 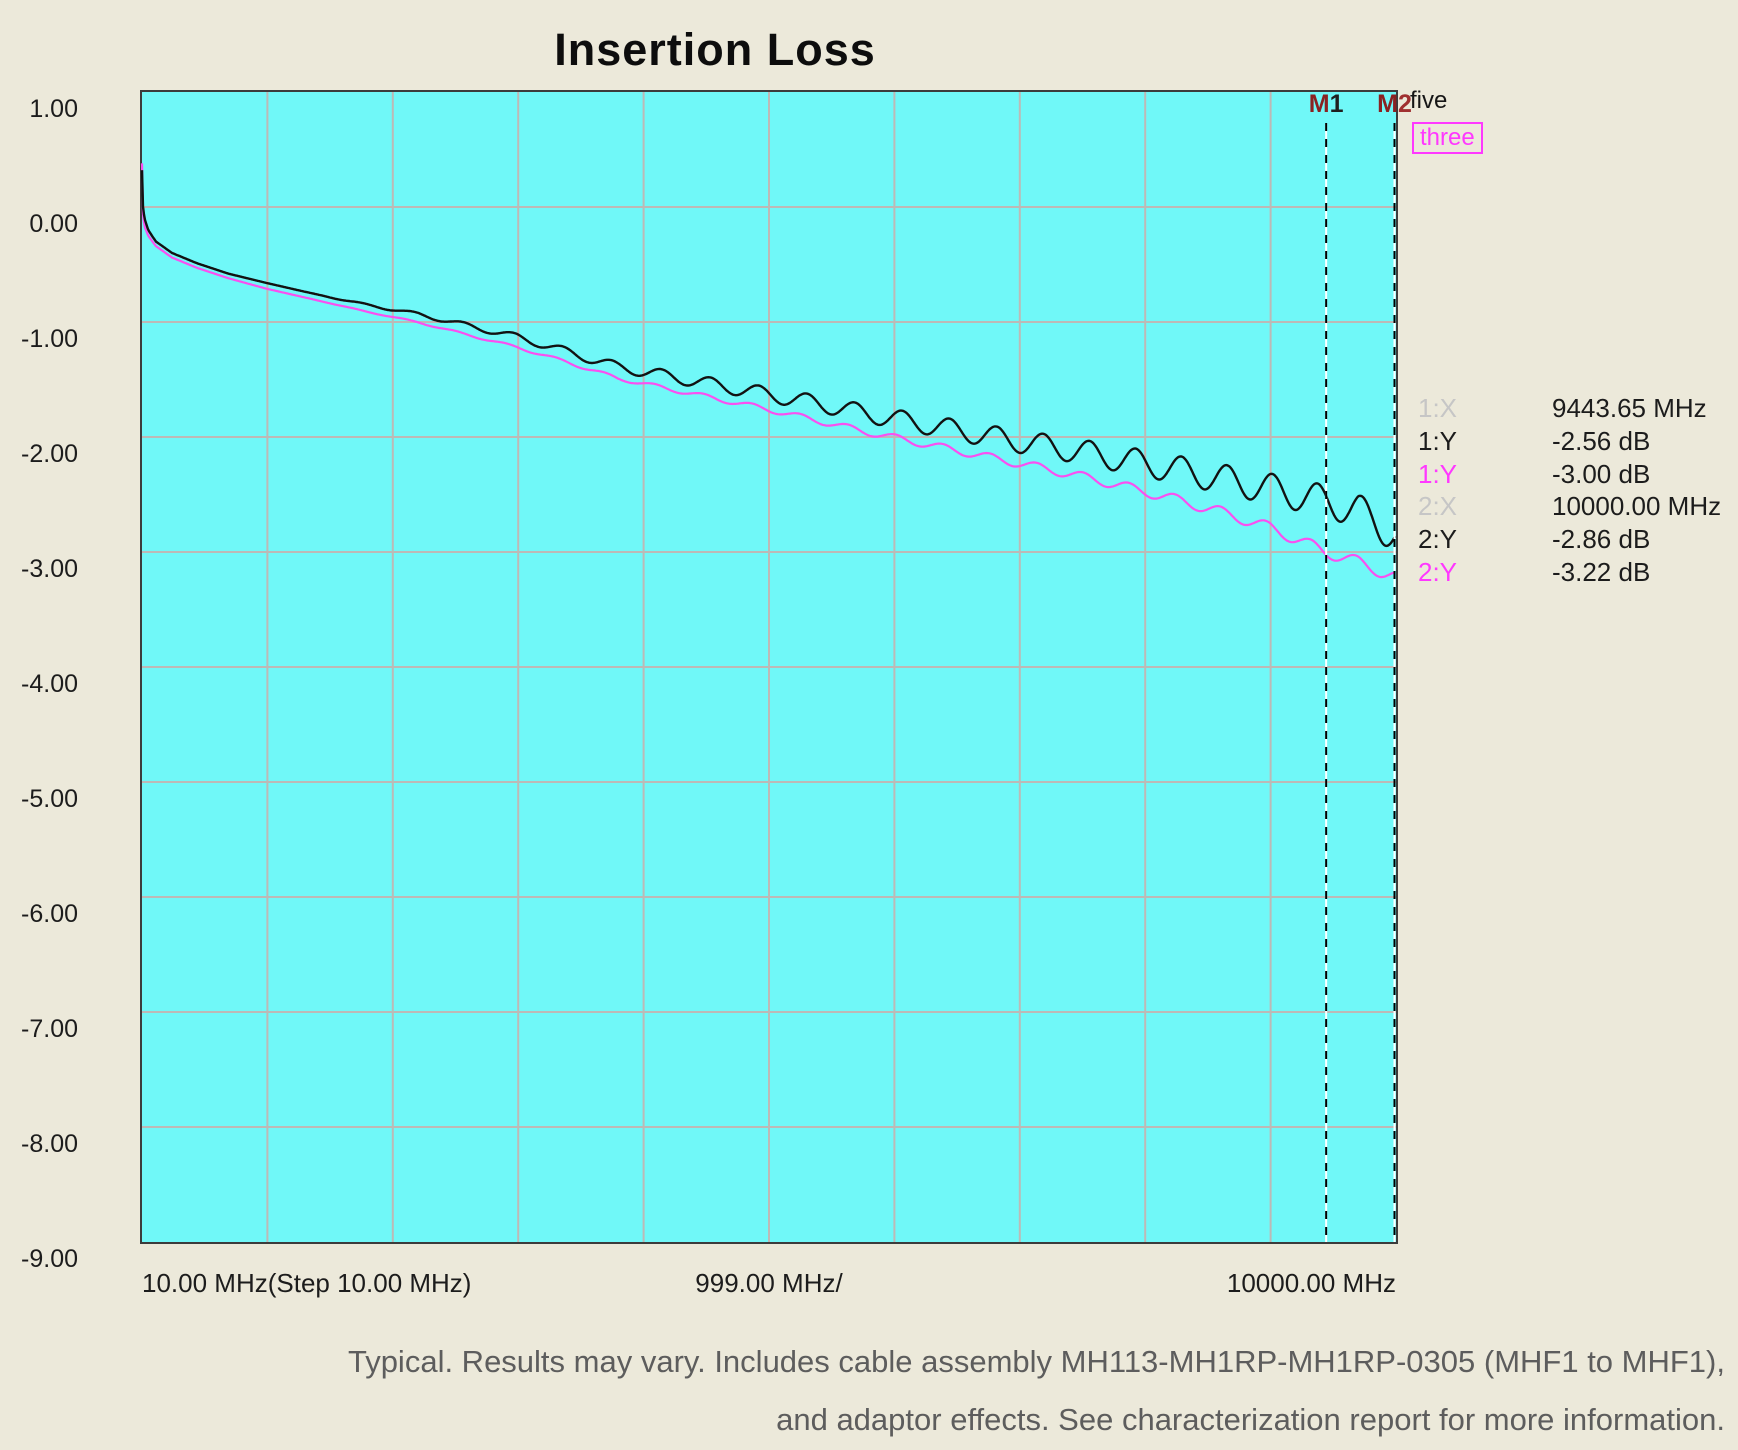 I want to click on readout-value: -3.22 dB, so click(x=1601, y=572).